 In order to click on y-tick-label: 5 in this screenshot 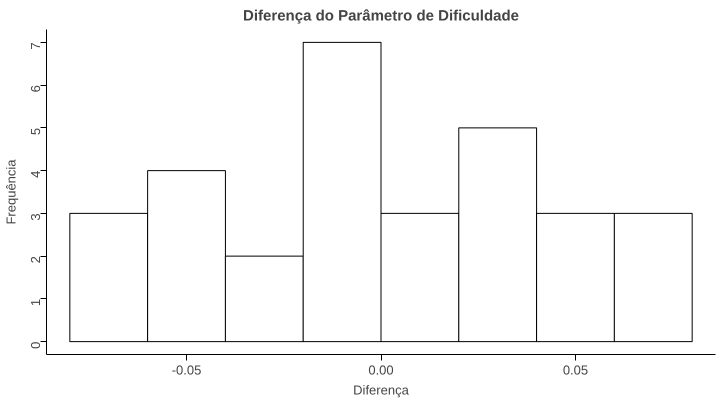, I will do `click(35, 132)`.